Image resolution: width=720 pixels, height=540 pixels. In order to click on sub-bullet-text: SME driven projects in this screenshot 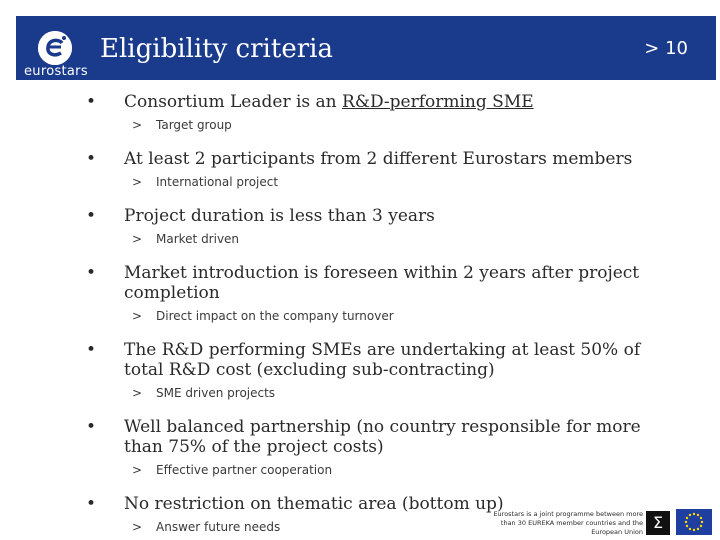, I will do `click(216, 393)`.